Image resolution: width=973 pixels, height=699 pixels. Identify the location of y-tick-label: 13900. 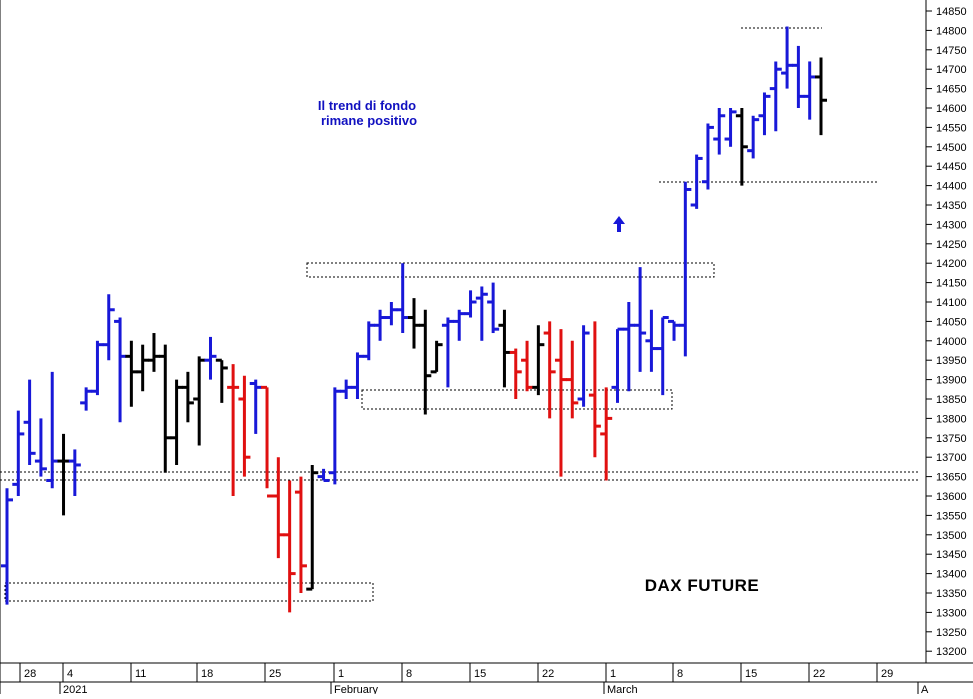
(951, 381).